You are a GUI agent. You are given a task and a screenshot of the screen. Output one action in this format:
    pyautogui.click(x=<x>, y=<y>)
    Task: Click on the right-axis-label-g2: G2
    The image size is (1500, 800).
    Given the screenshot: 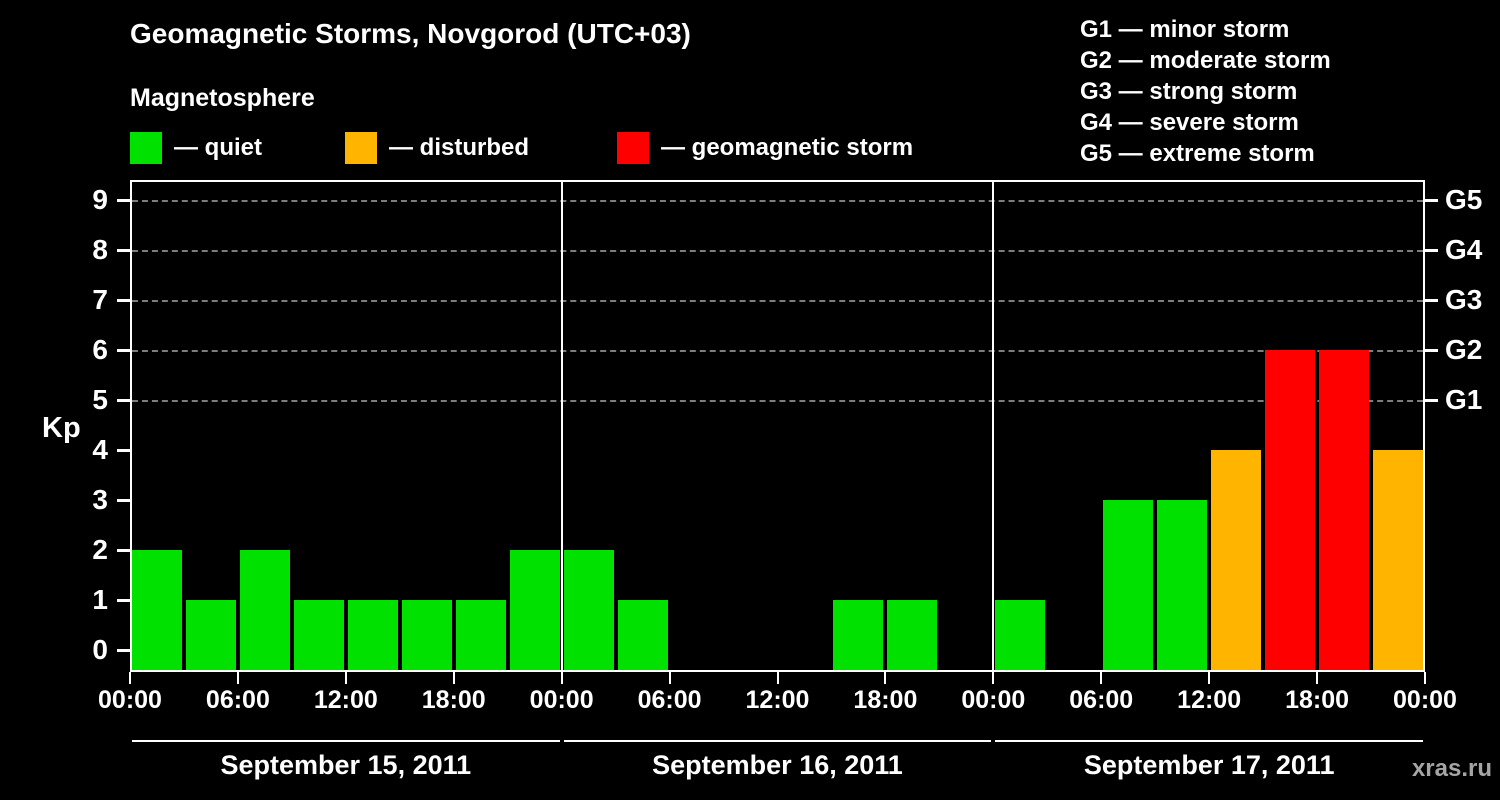 What is the action you would take?
    pyautogui.click(x=1464, y=349)
    